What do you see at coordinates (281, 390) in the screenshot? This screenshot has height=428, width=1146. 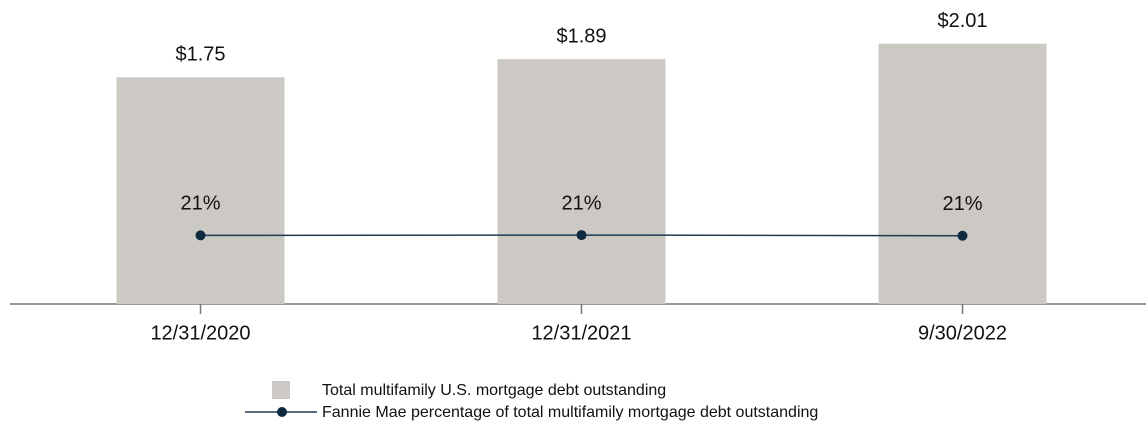 I see `legend-swatch` at bounding box center [281, 390].